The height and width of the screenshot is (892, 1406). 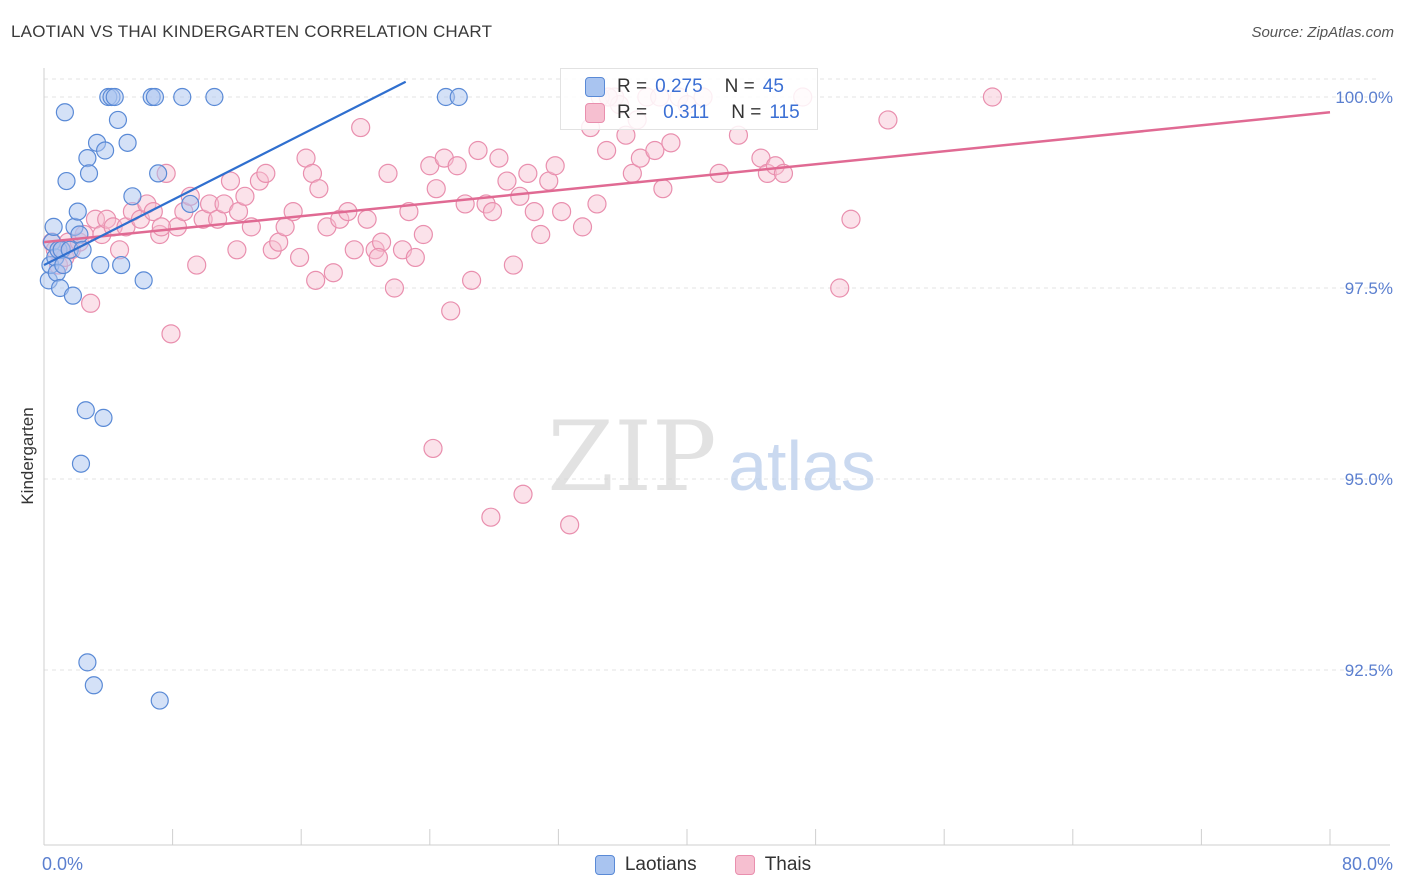 What do you see at coordinates (62, 864) in the screenshot?
I see `x-tick-label: 0.0%` at bounding box center [62, 864].